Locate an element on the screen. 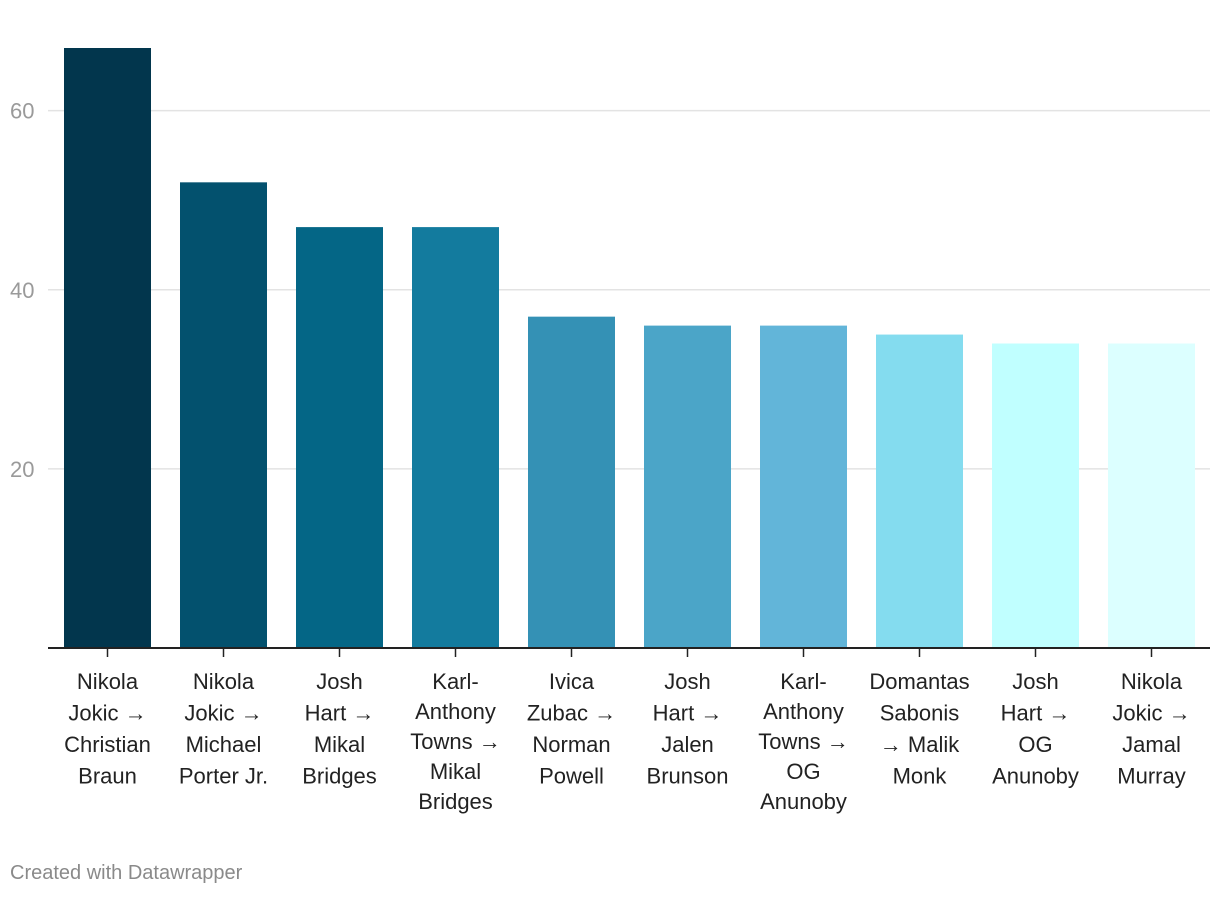  x-tick-label: Karl-Anthony Towns → Mikal Bridges is located at coordinates (455, 741).